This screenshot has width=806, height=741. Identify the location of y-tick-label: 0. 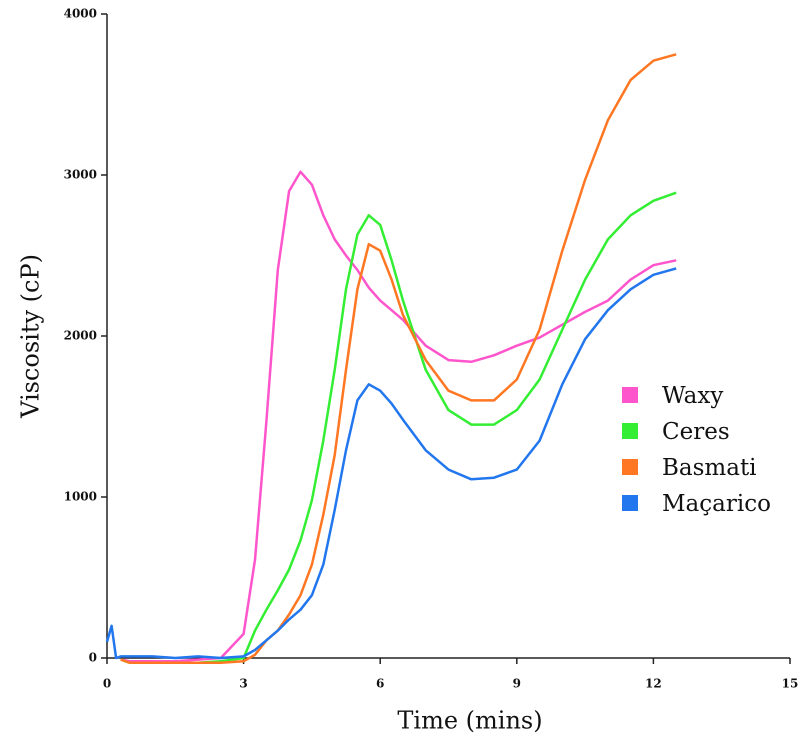
(93, 658).